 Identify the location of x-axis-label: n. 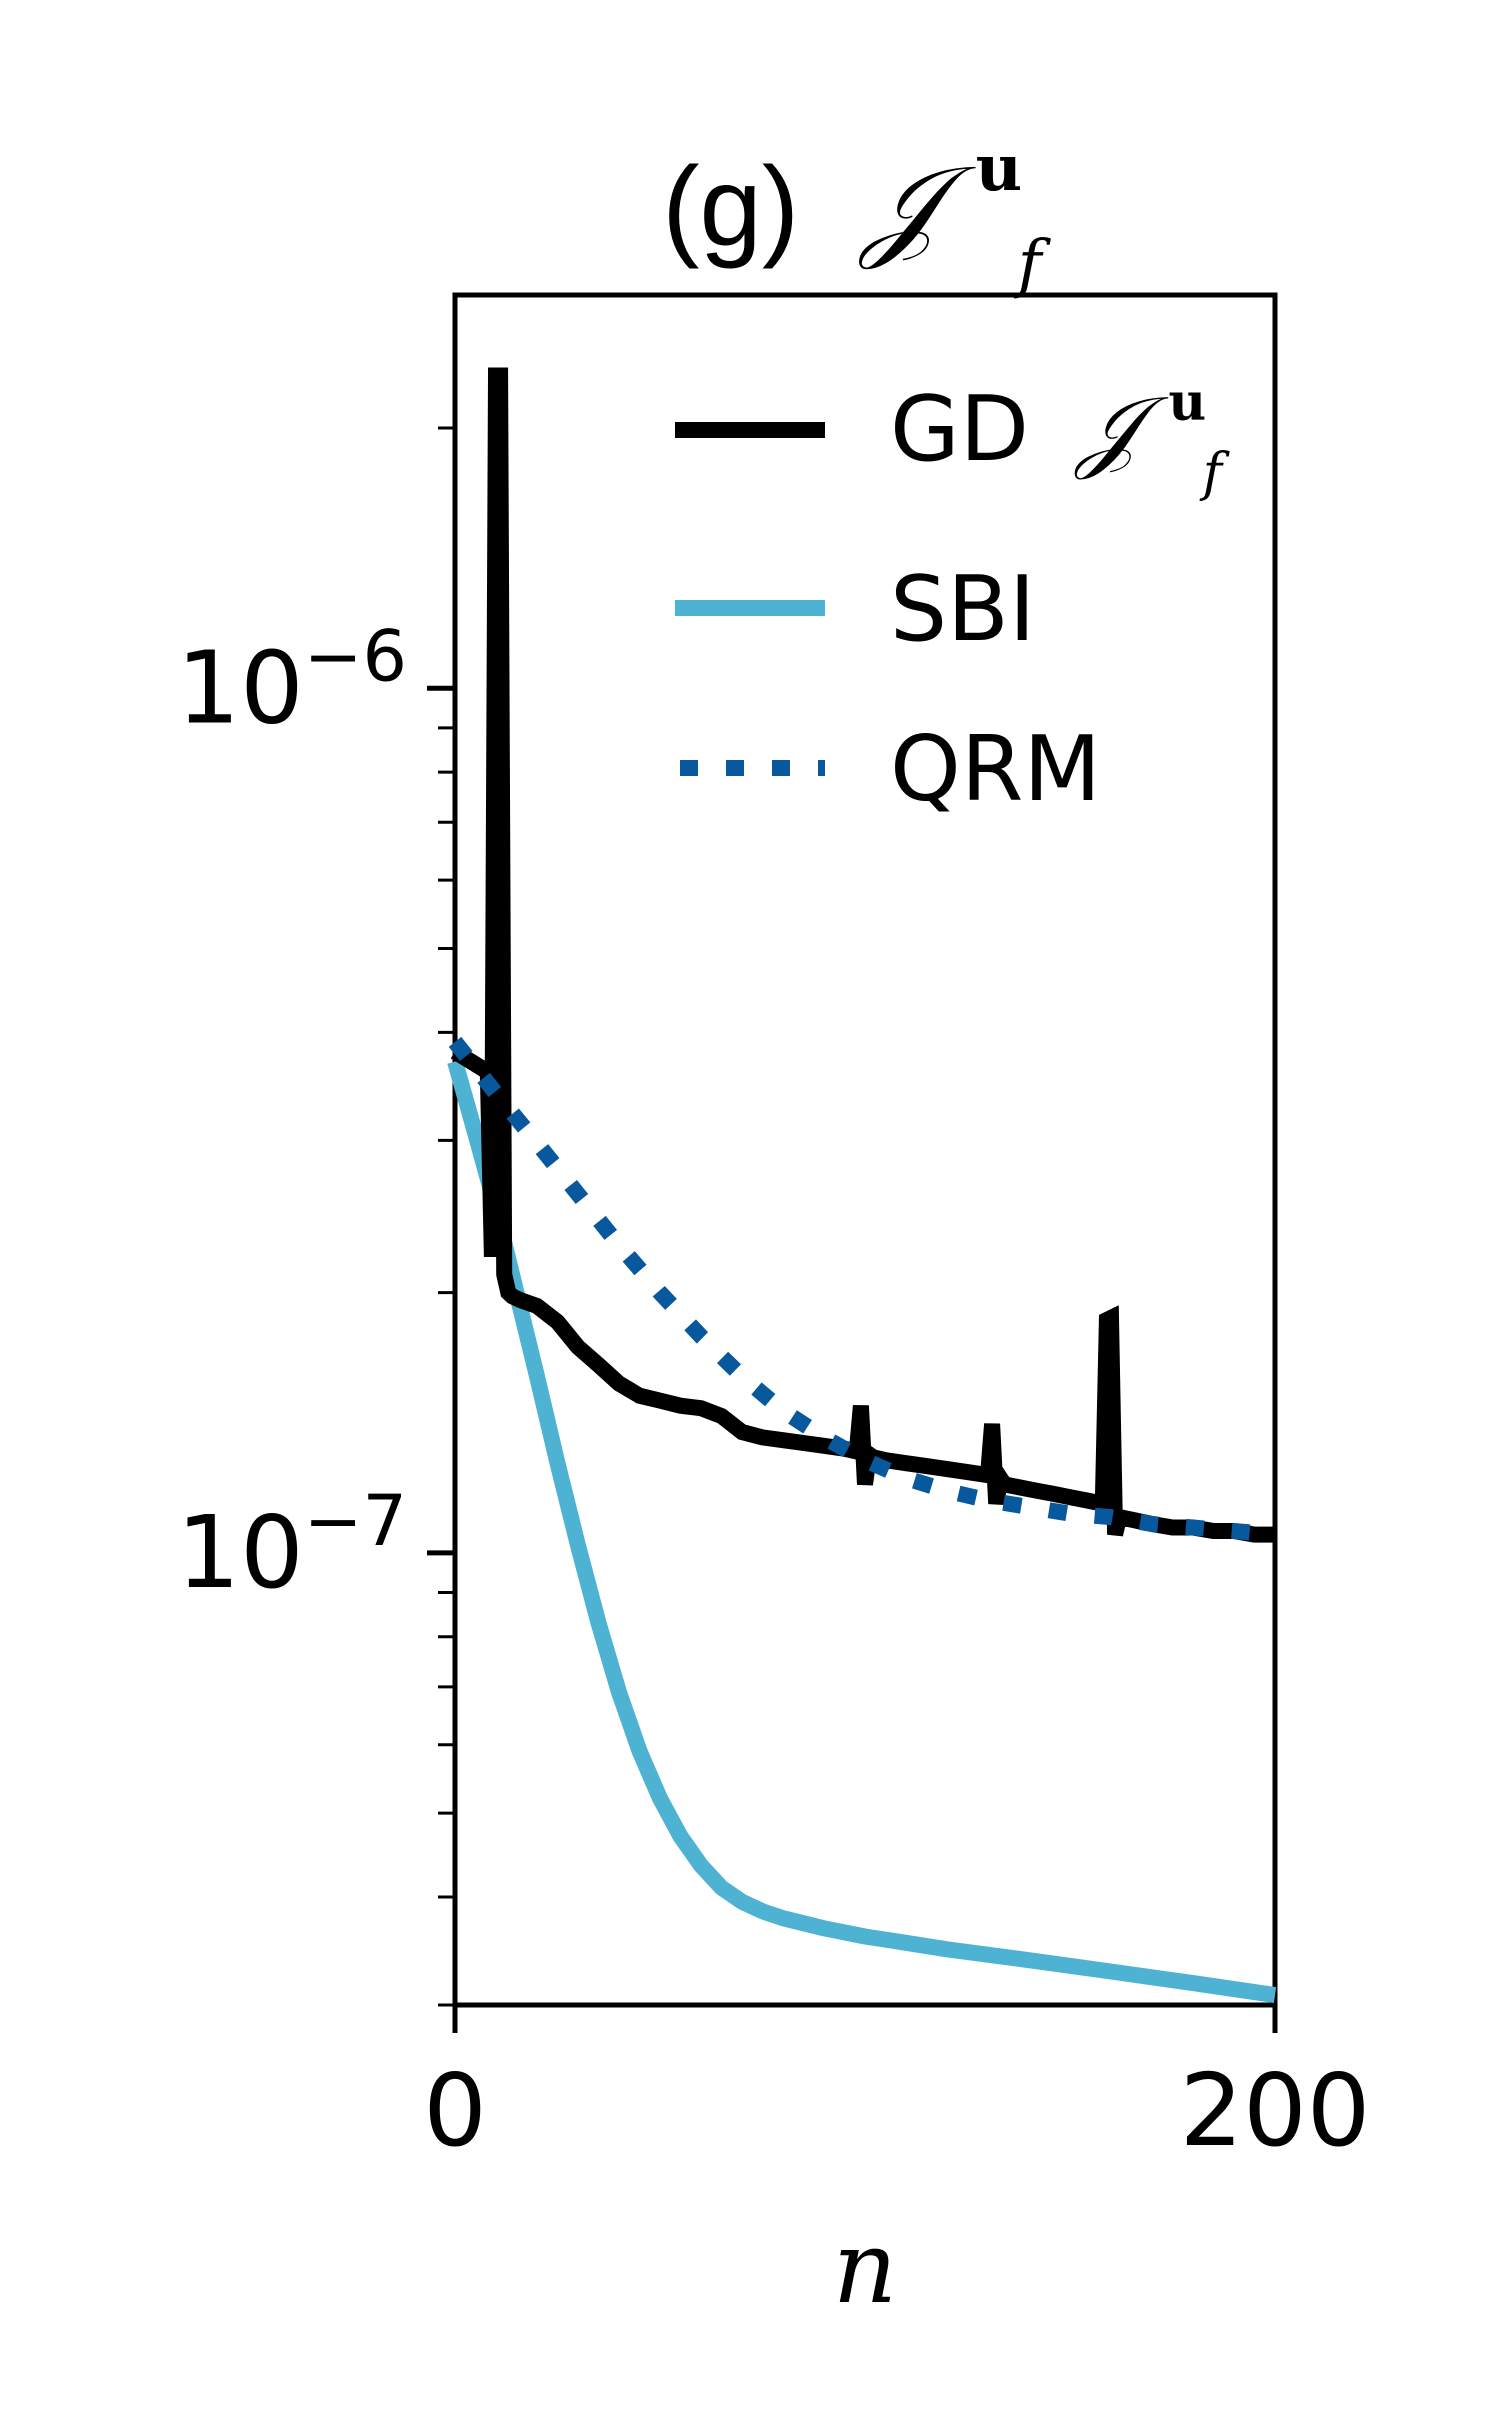
(865, 2267).